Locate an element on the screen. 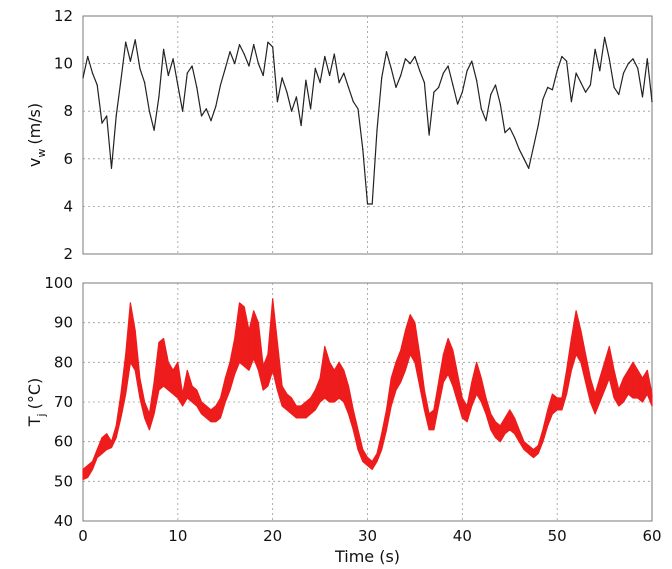 The image size is (672, 569). junction-temperature-y-axis-label: Tj (°C) is located at coordinates (36, 403).